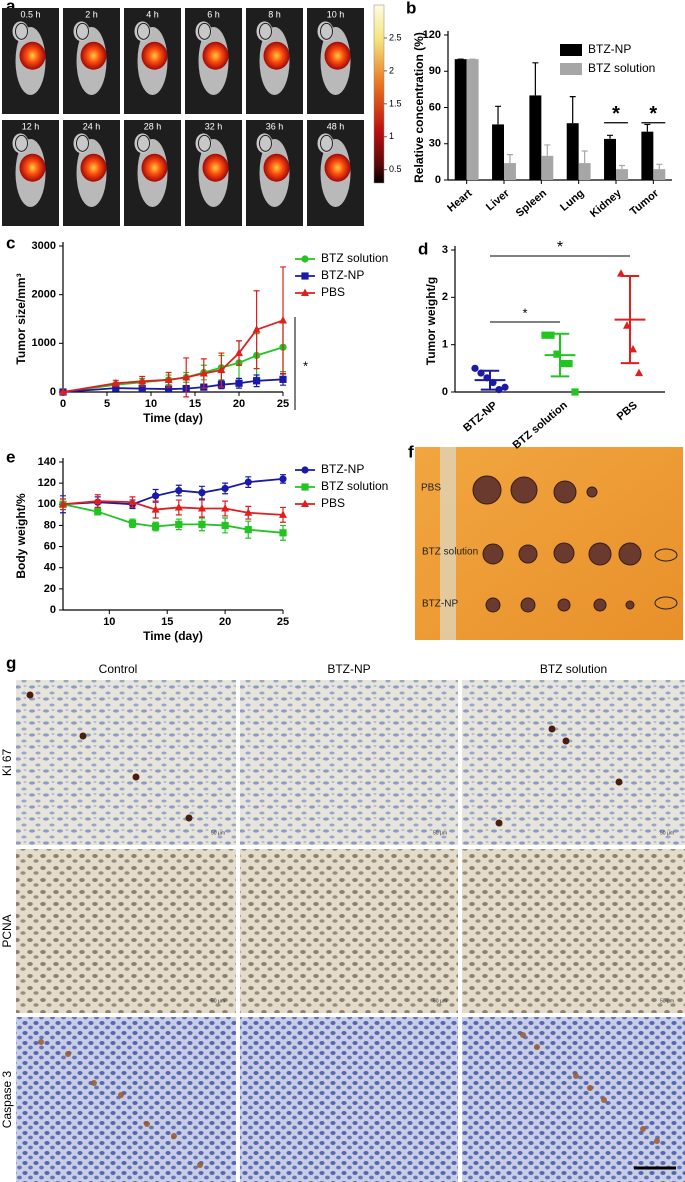  I want to click on y-tick-label: 2, so click(445, 297).